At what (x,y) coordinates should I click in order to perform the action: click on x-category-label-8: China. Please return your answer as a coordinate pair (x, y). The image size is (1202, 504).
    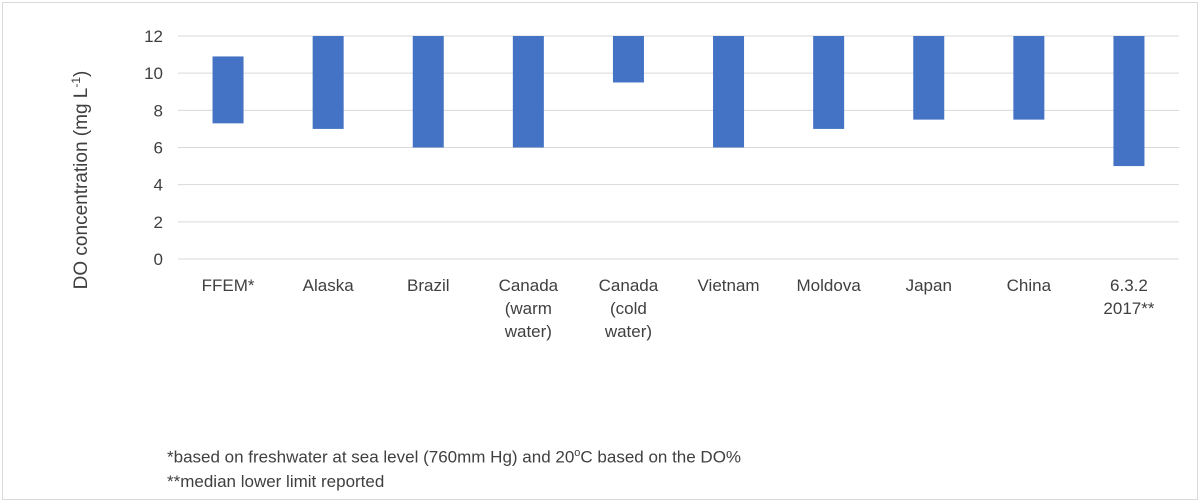
    Looking at the image, I should click on (1029, 285).